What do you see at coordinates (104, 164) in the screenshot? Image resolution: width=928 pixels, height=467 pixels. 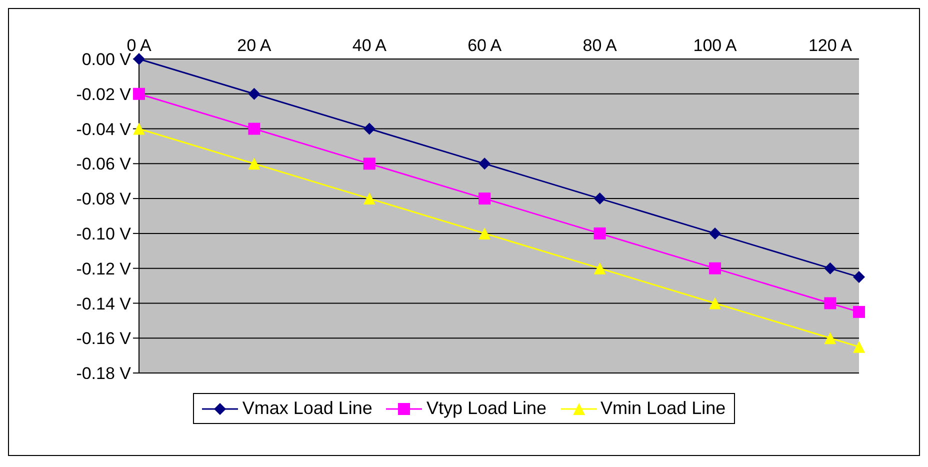 I see `y-tick-label: -0.06 V` at bounding box center [104, 164].